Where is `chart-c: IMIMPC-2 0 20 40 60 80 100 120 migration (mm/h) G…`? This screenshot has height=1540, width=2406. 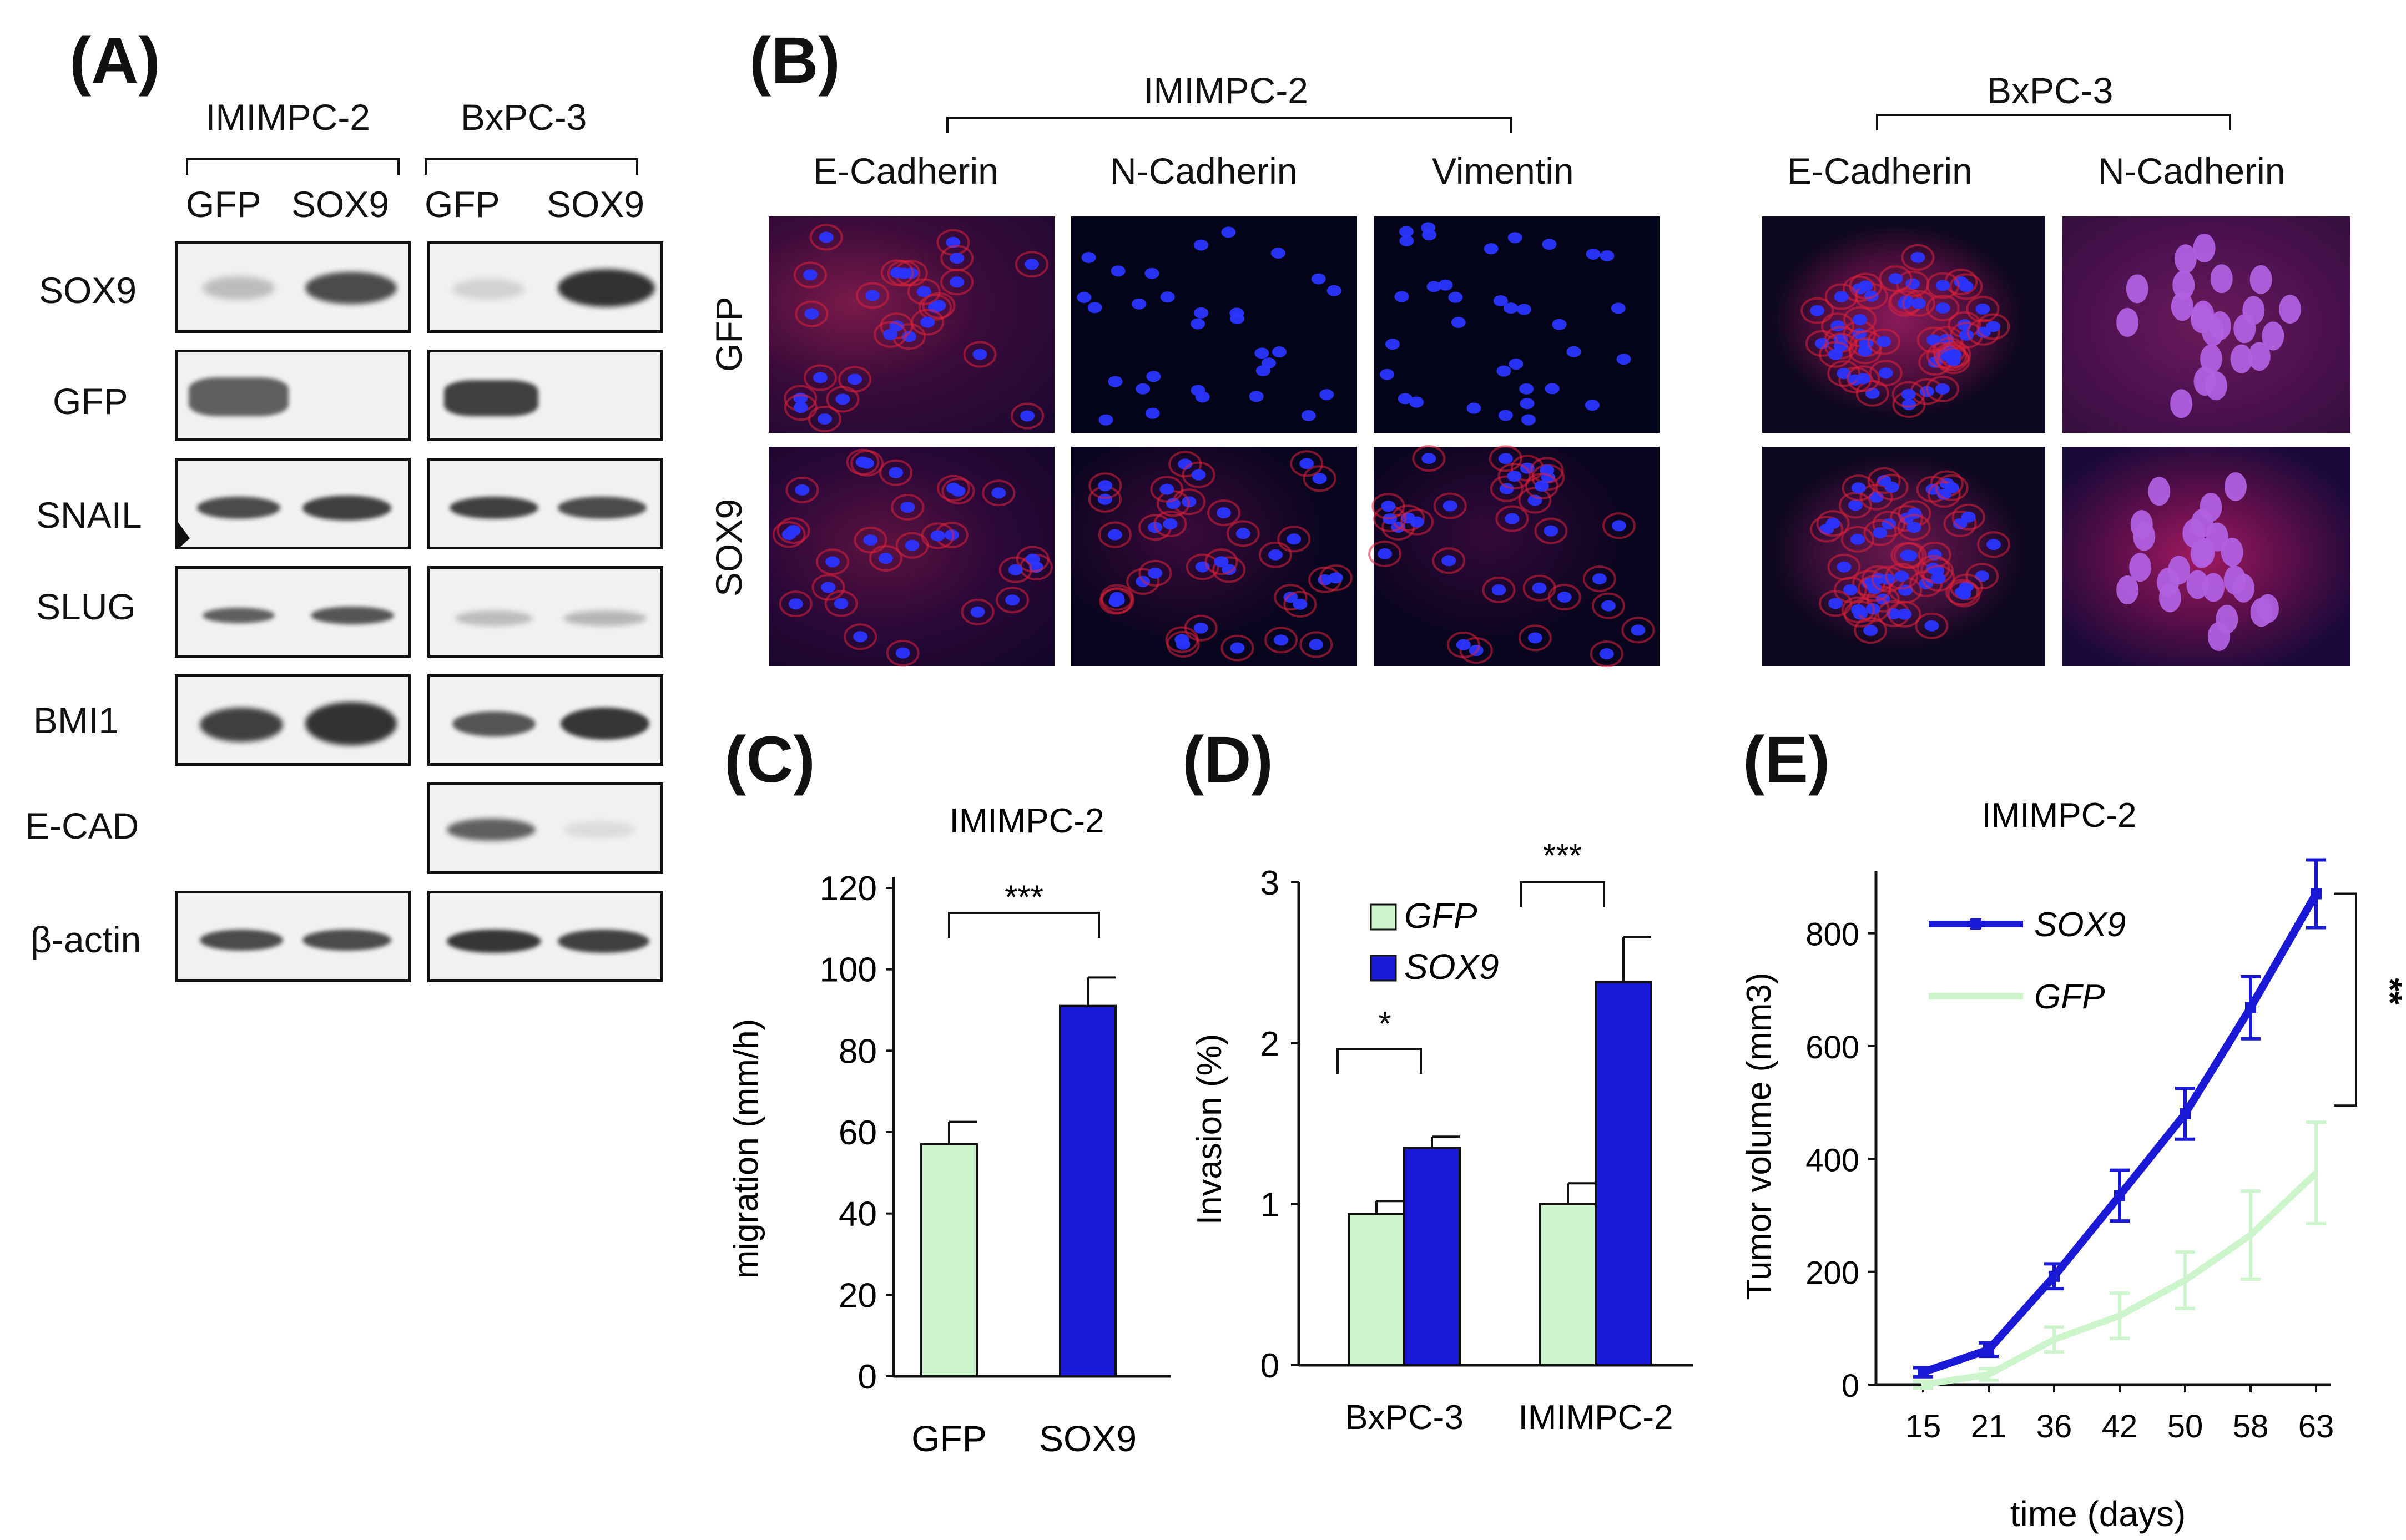 chart-c: IMIMPC-2 0 20 40 60 80 100 120 migration (mm/h) G… is located at coordinates (949, 1128).